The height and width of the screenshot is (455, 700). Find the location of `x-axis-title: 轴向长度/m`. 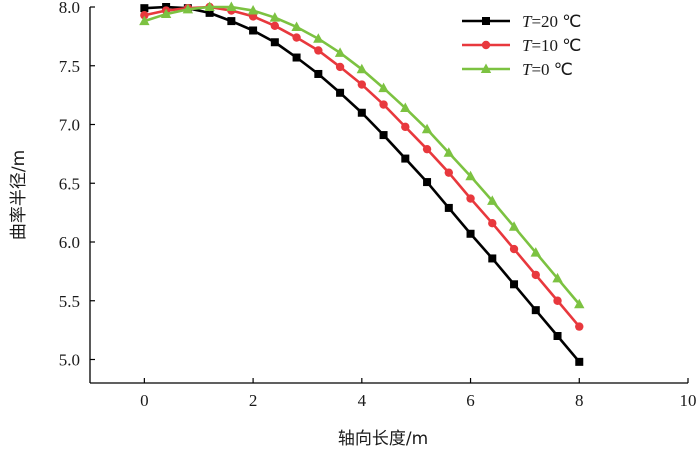

x-axis-title: 轴向长度/m is located at coordinates (383, 439).